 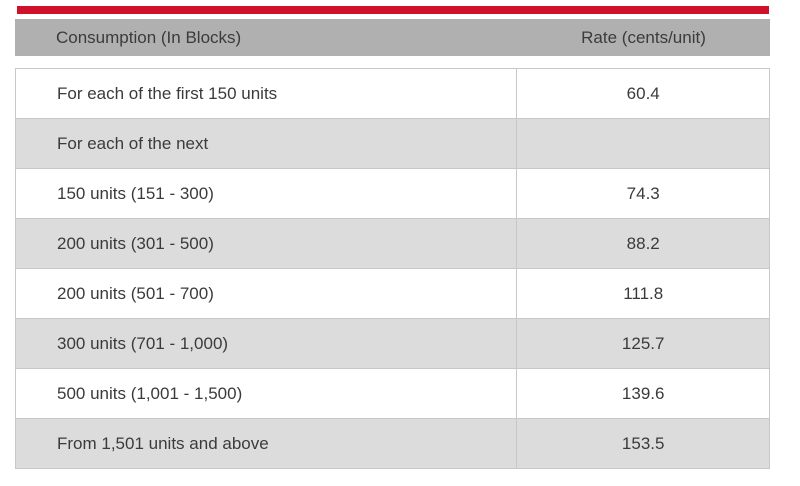 I want to click on consumption-cell: From 1,501 units and above, so click(x=266, y=443).